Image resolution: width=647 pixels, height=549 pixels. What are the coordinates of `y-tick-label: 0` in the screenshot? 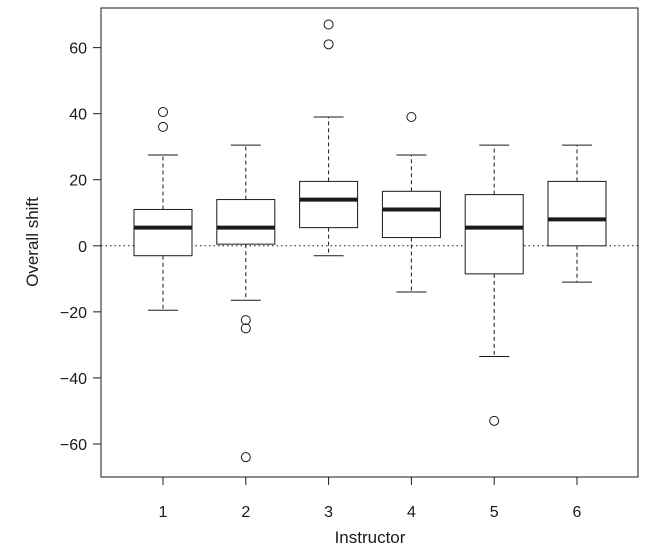 It's located at (82, 247).